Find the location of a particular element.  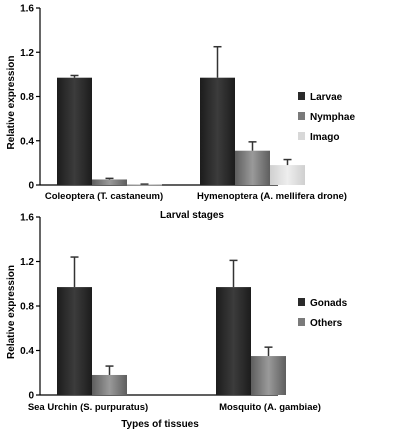

legend-label-larvae: Larvae is located at coordinates (326, 97).